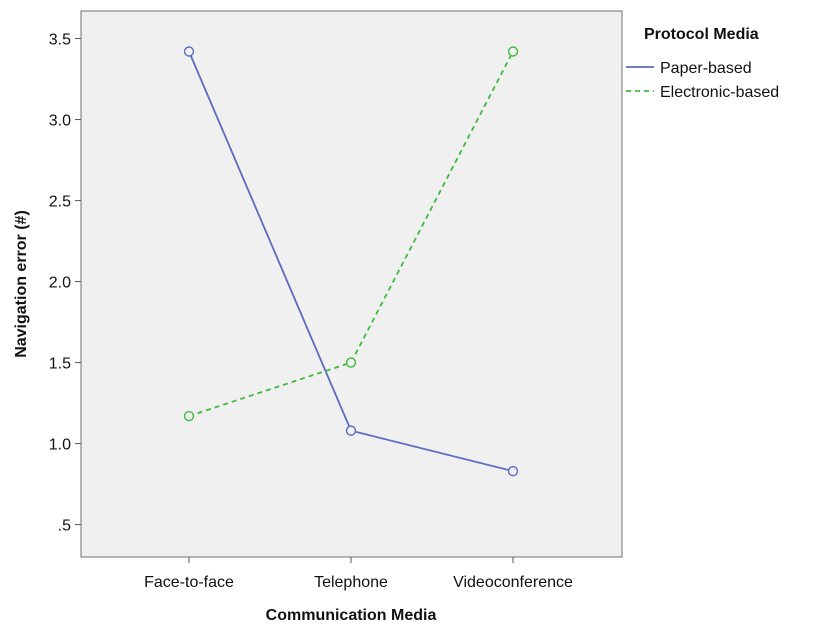  I want to click on y-tick-label-5: .5, so click(64, 526).